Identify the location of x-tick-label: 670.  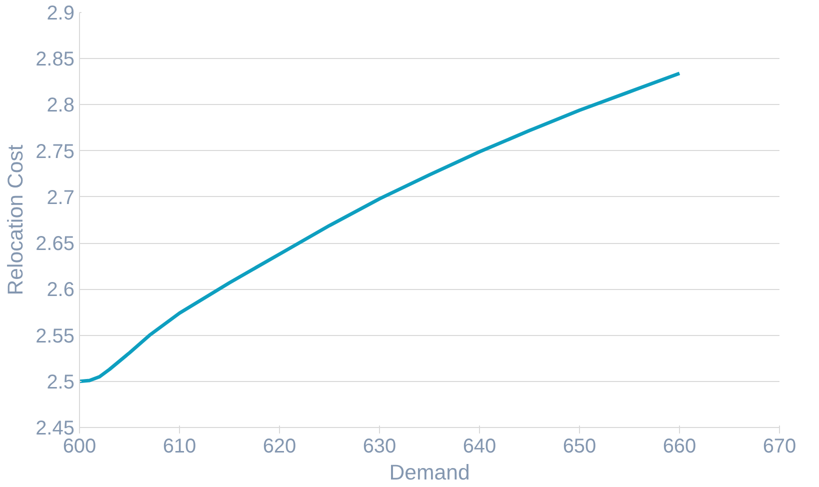
(779, 447).